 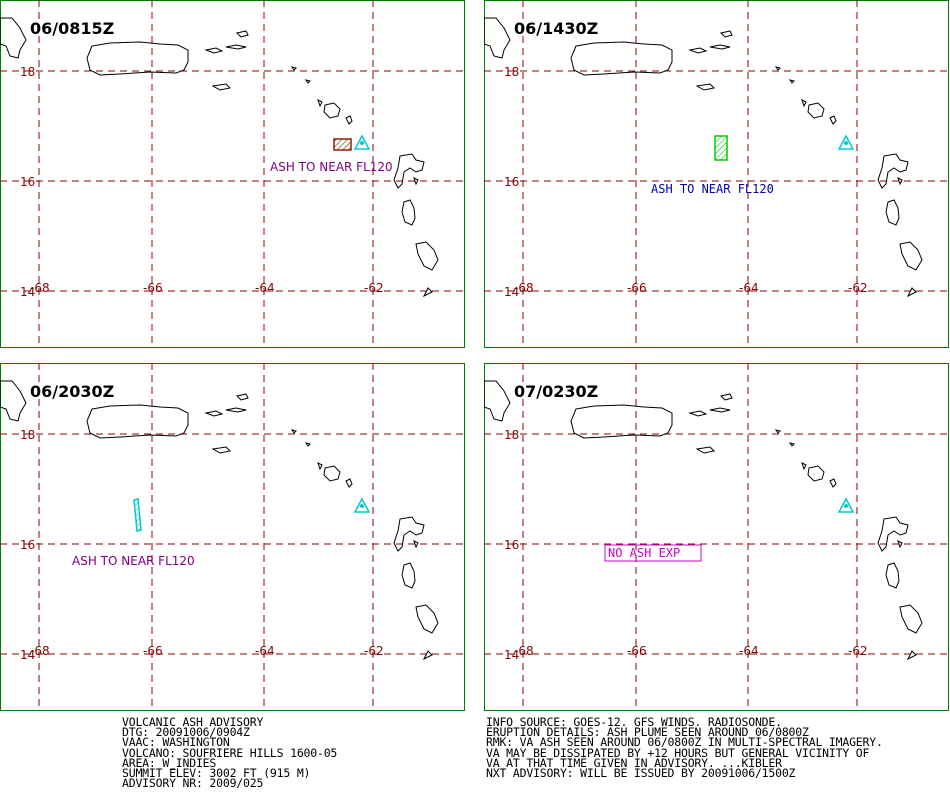 I want to click on advisory-line: SUMMIT ELEV: 3002 FT (915 M), so click(x=216, y=773).